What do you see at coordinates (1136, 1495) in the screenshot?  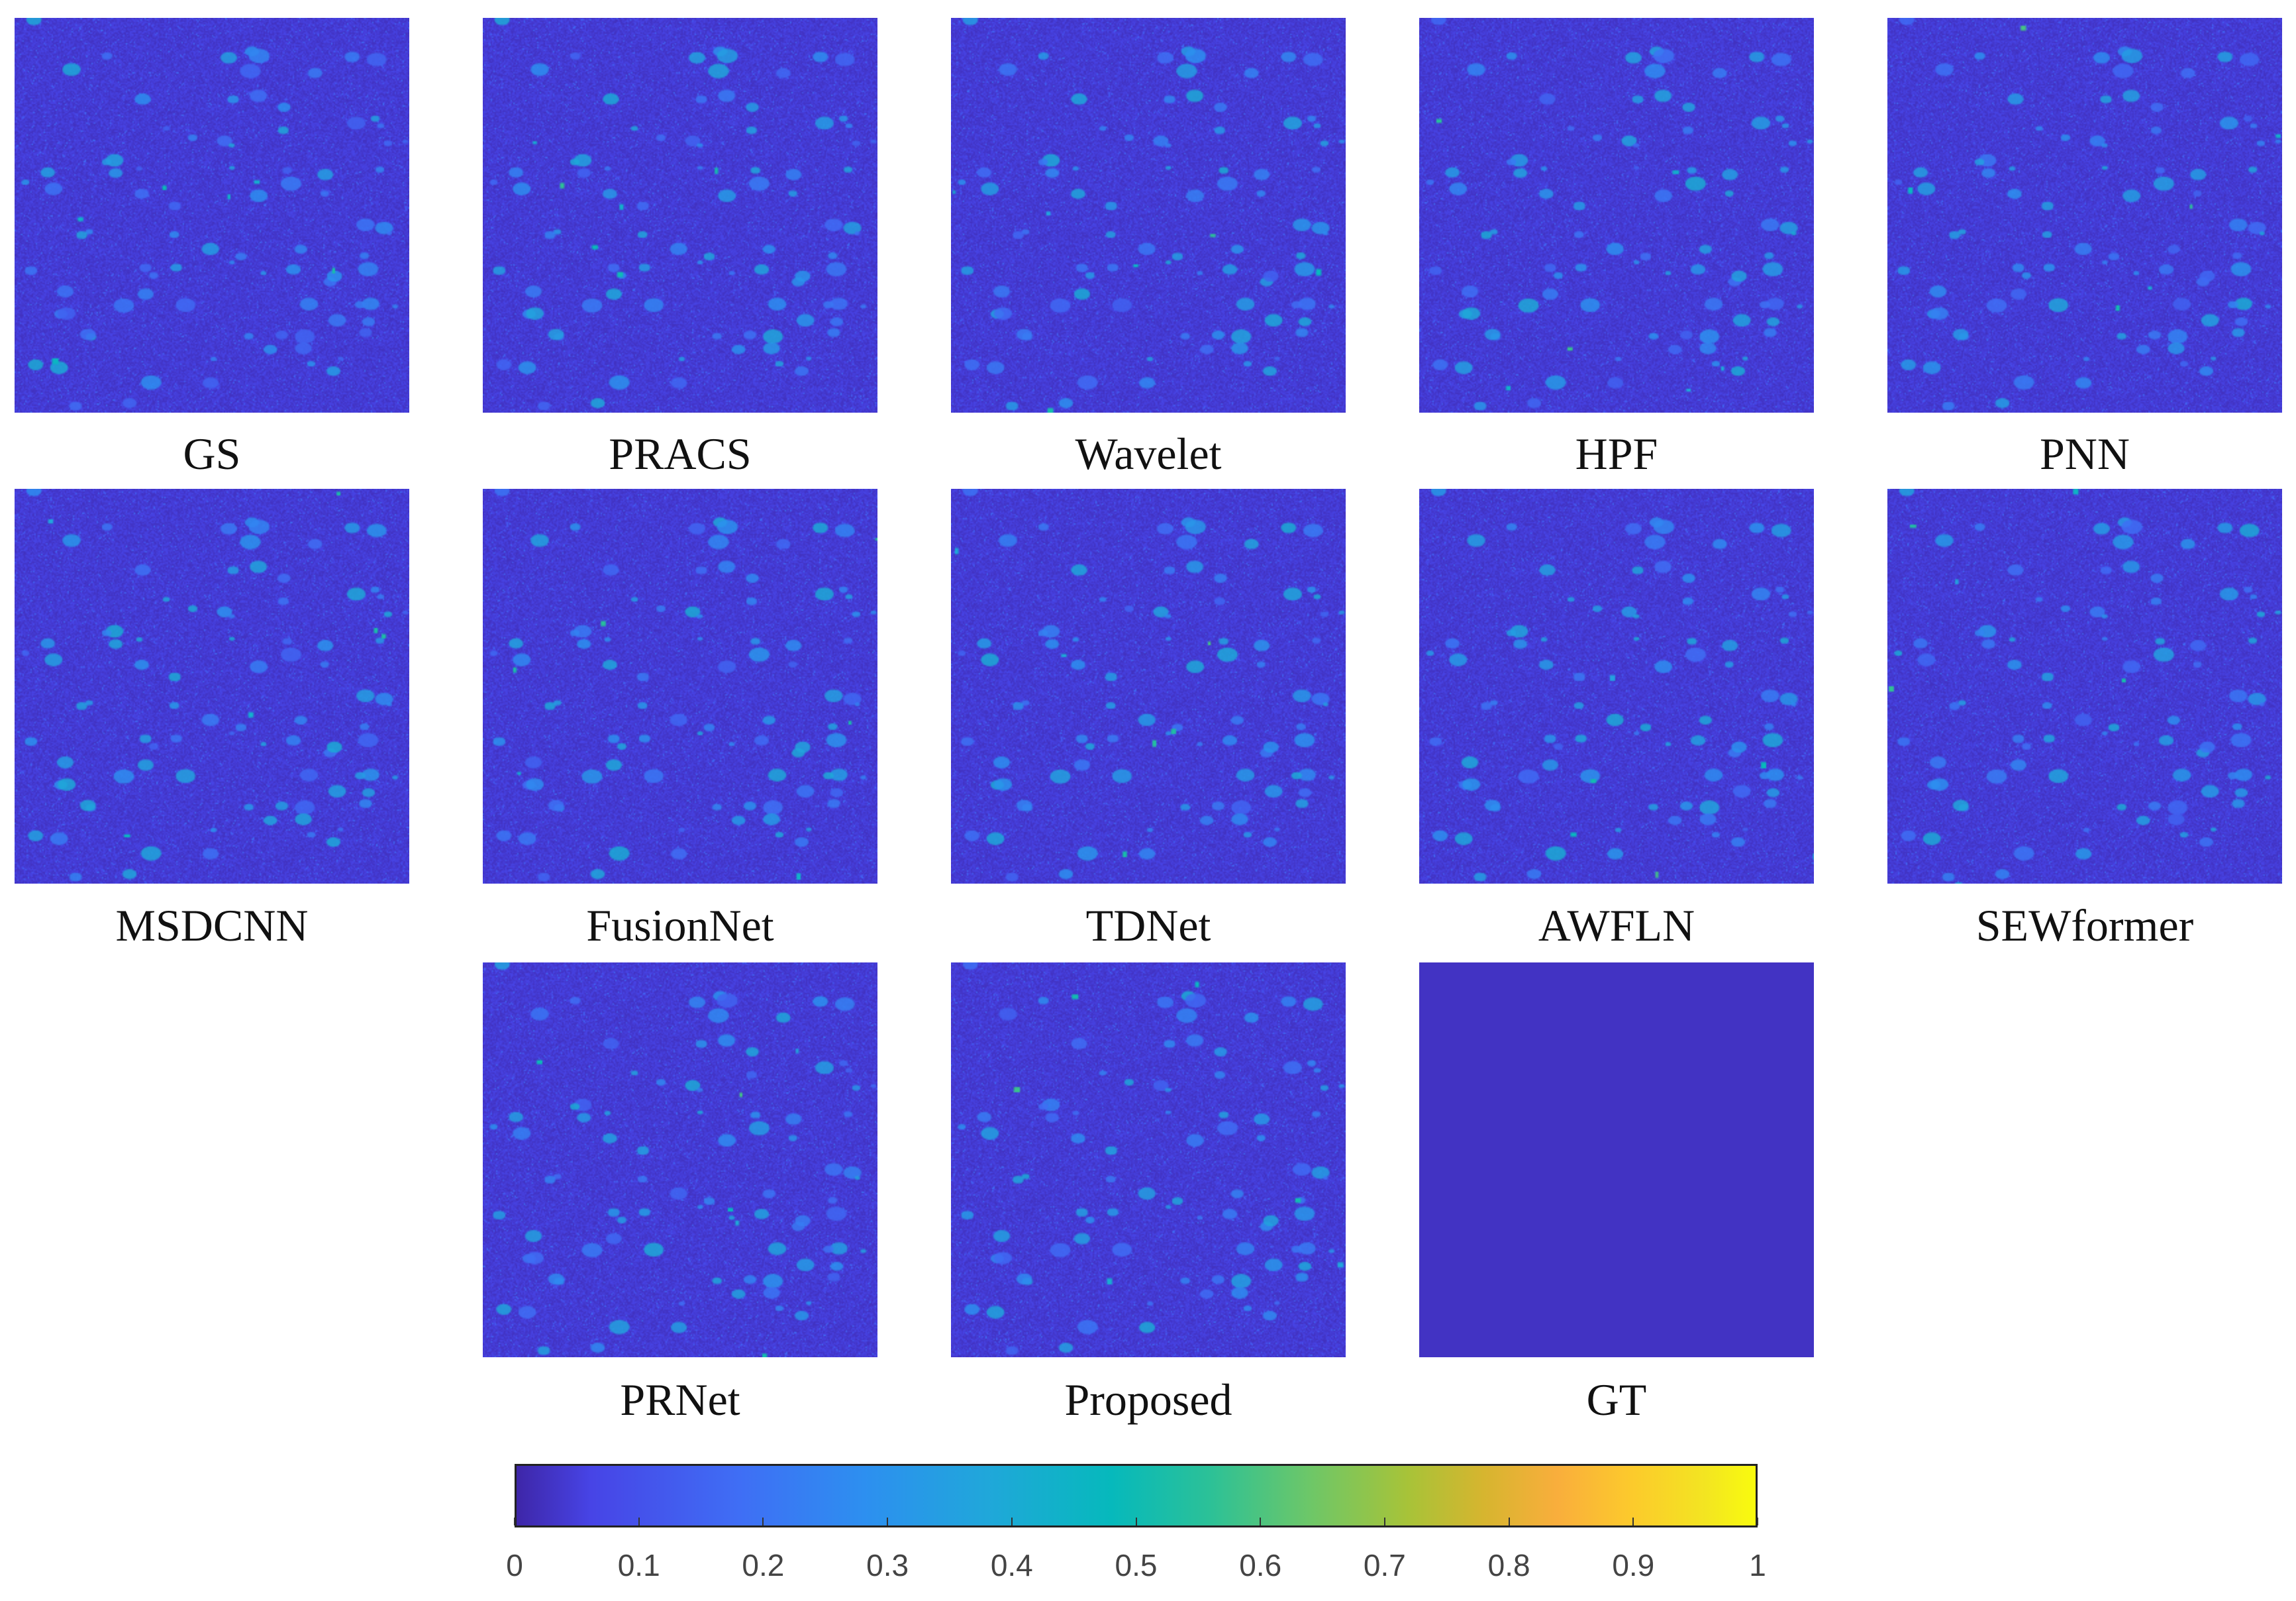 I see `colorbar` at bounding box center [1136, 1495].